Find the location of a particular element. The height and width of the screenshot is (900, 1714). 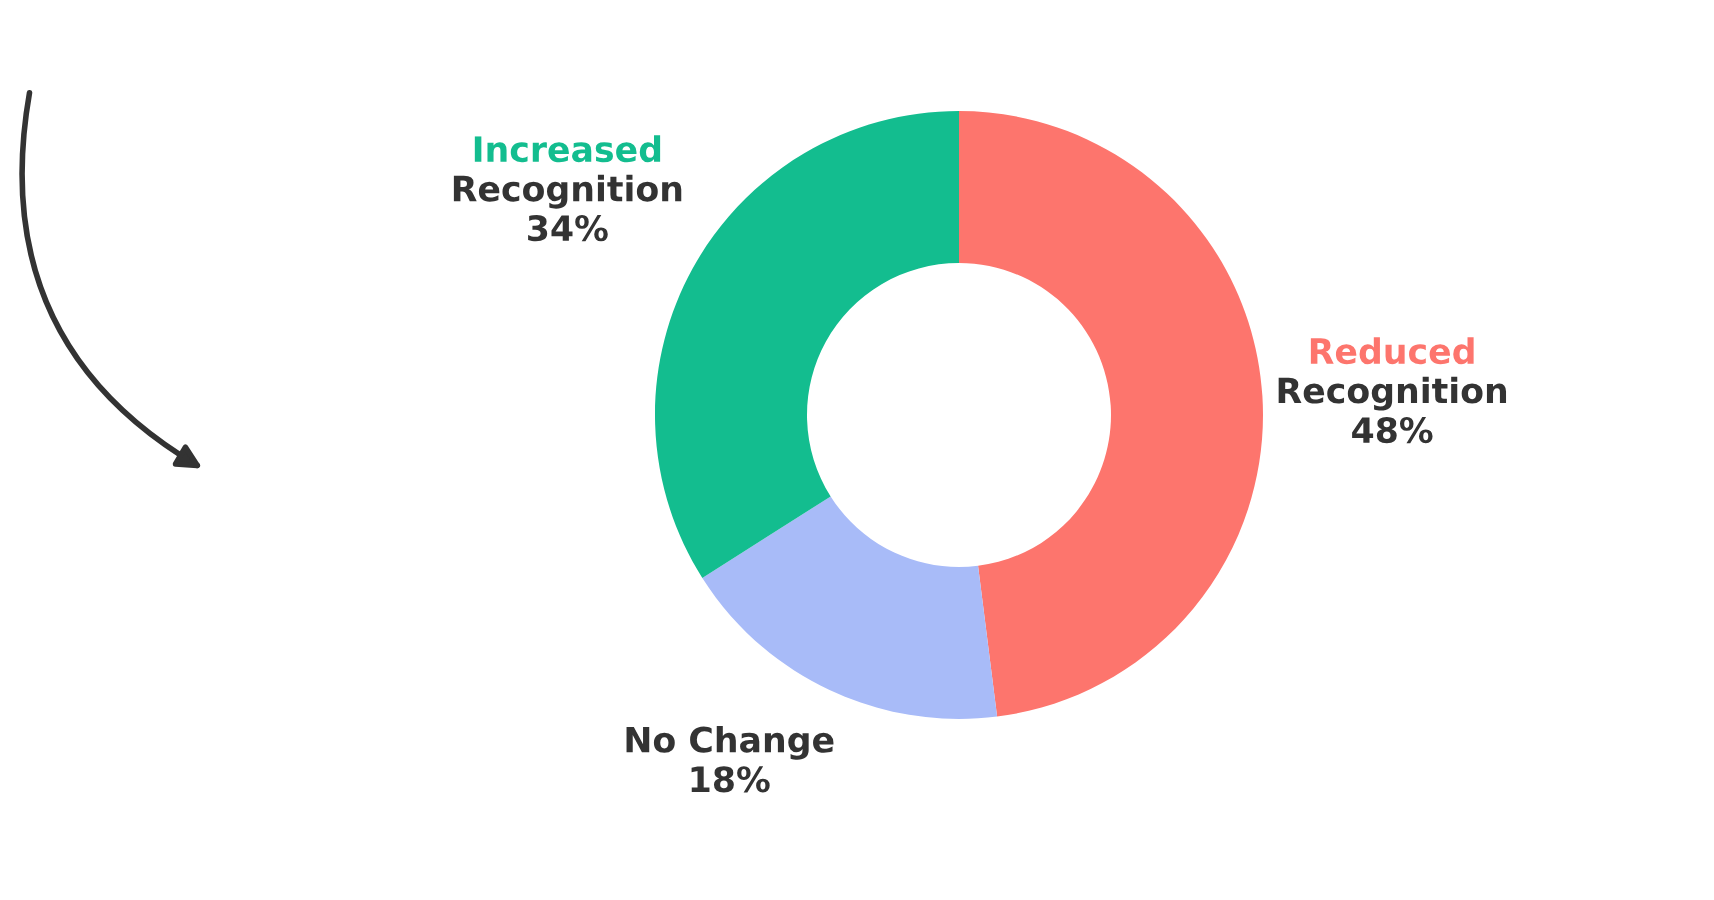

data-label: 48% is located at coordinates (1392, 430).